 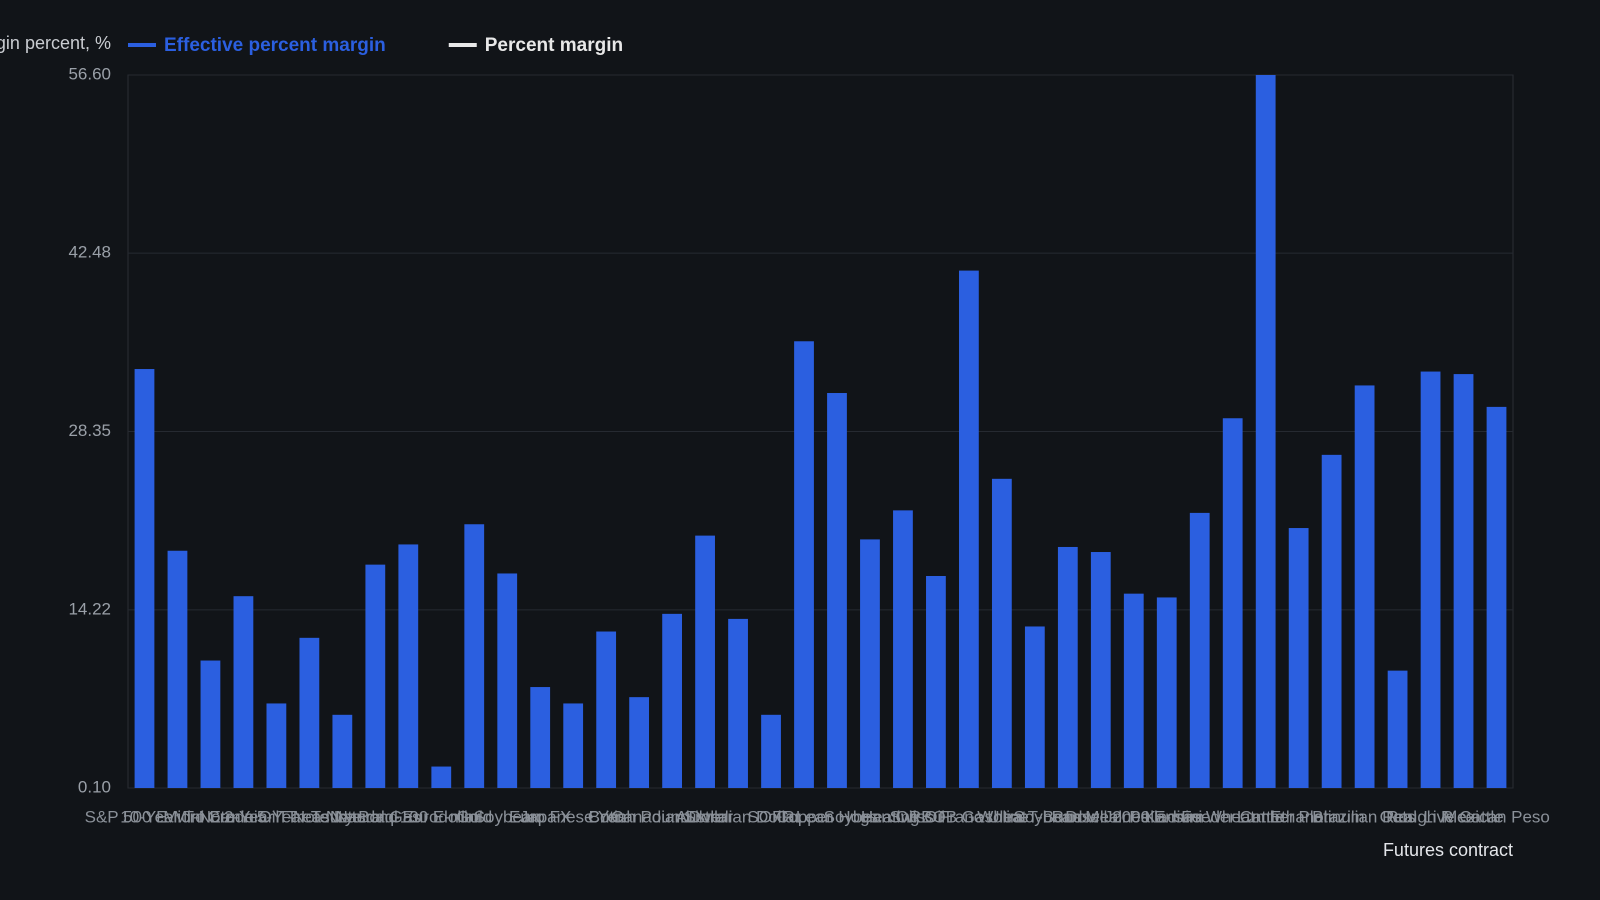 I want to click on x-tick-label: SOFR, so click(x=770, y=816).